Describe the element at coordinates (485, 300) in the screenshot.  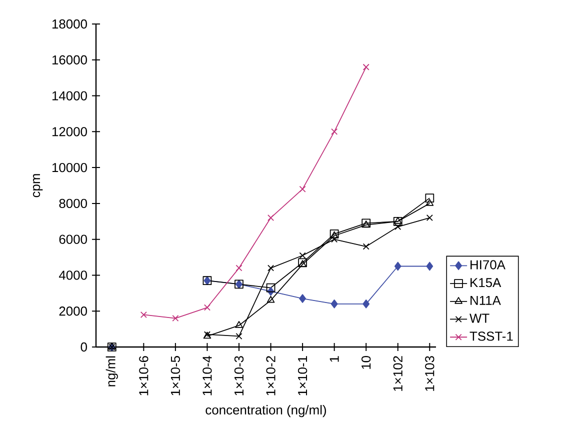
I see `legend-label: N11A` at that location.